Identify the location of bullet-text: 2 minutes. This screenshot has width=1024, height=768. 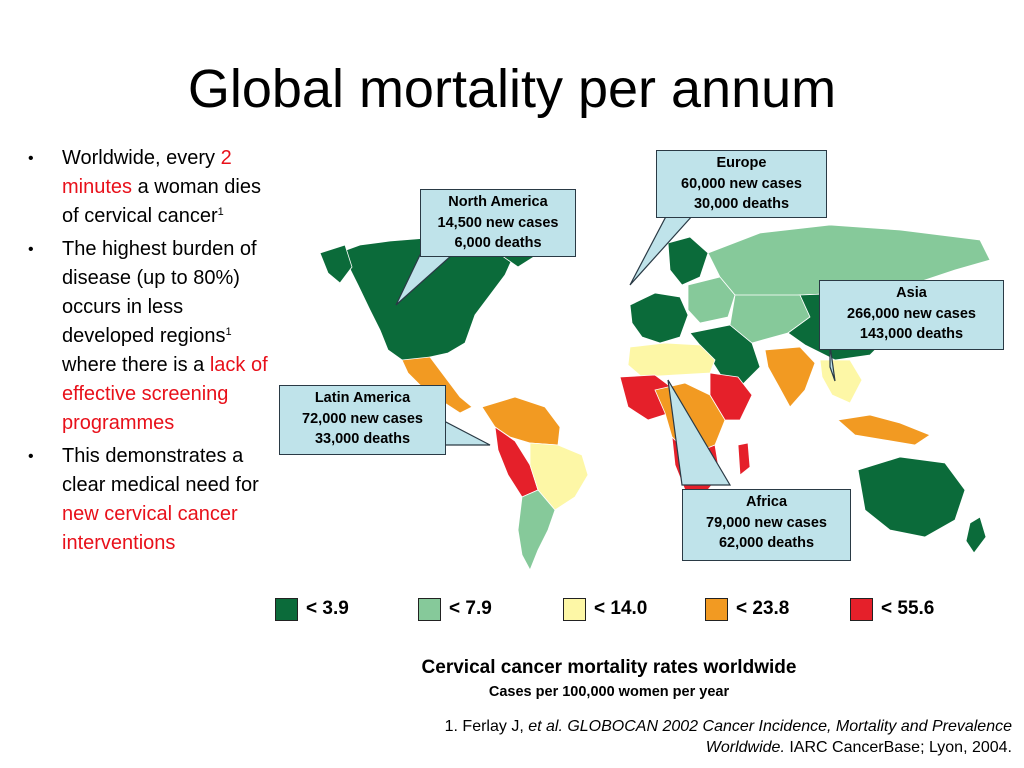
(147, 172).